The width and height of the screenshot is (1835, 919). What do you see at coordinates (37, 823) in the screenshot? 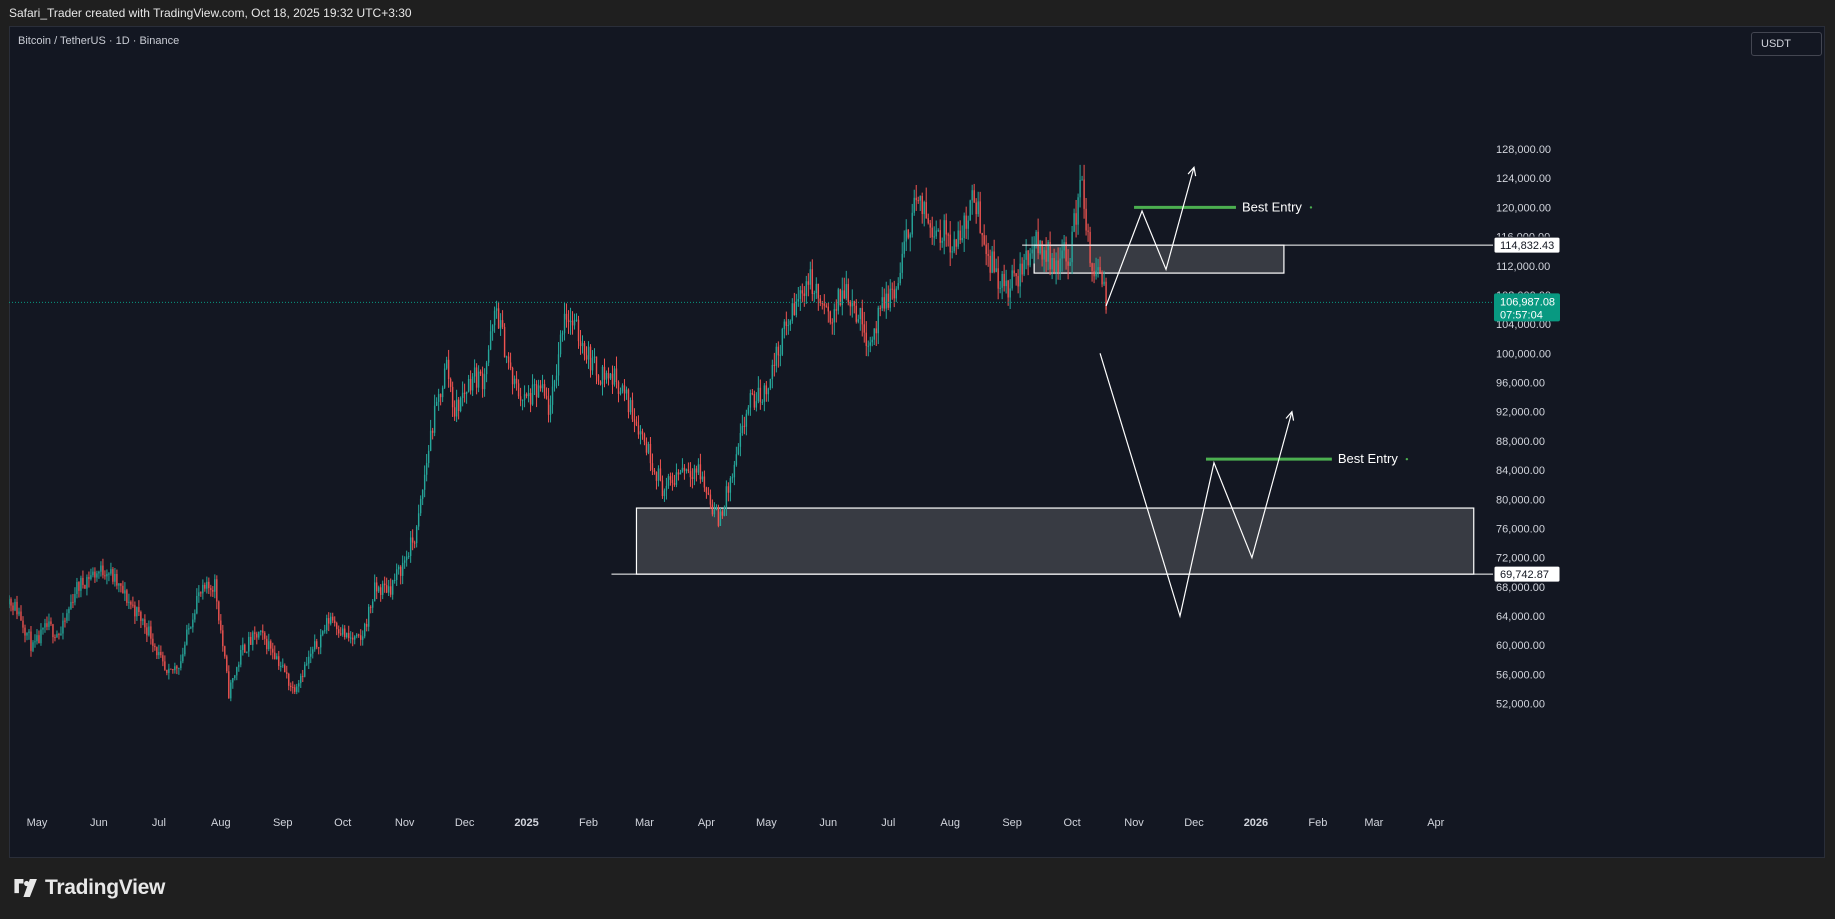
I see `x-tick-label: May` at bounding box center [37, 823].